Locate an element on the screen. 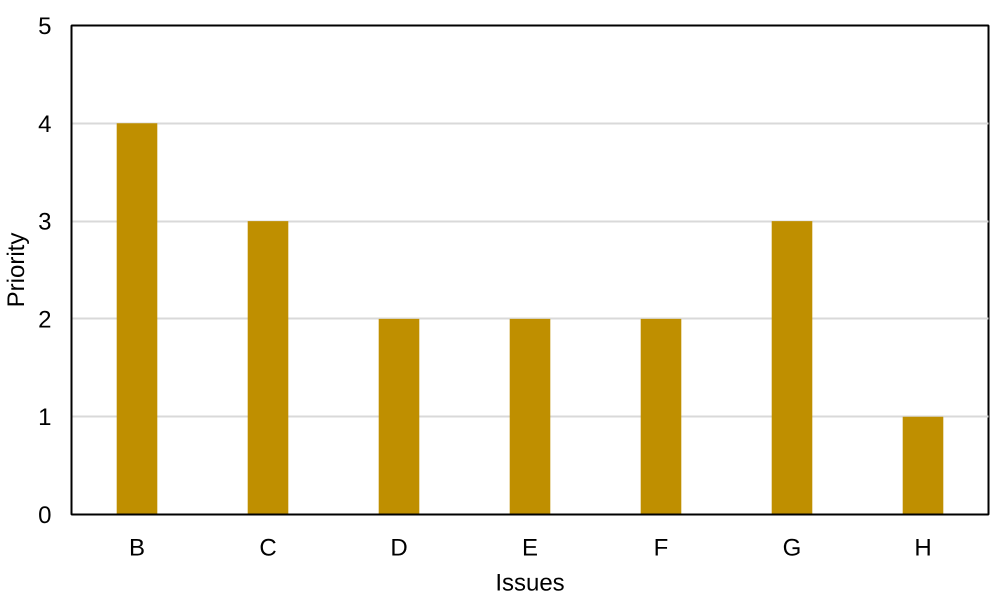 Image resolution: width=992 pixels, height=599 pixels. y-tick-label: 0 is located at coordinates (45, 515).